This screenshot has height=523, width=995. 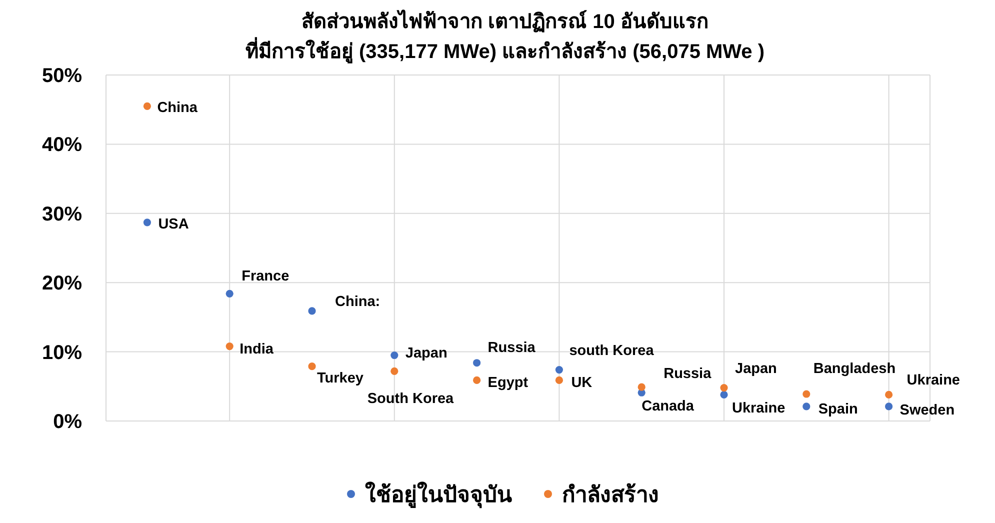 I want to click on chart-title: สัดส่วนพลังไฟฟ้าจาก เตาปฏิกรณ์ 10 อันดับแรก ที่มีการใช้อยู่ (335,177 MWe) และกำลังสร้าง (56,075 MWe ), so click(x=505, y=37).